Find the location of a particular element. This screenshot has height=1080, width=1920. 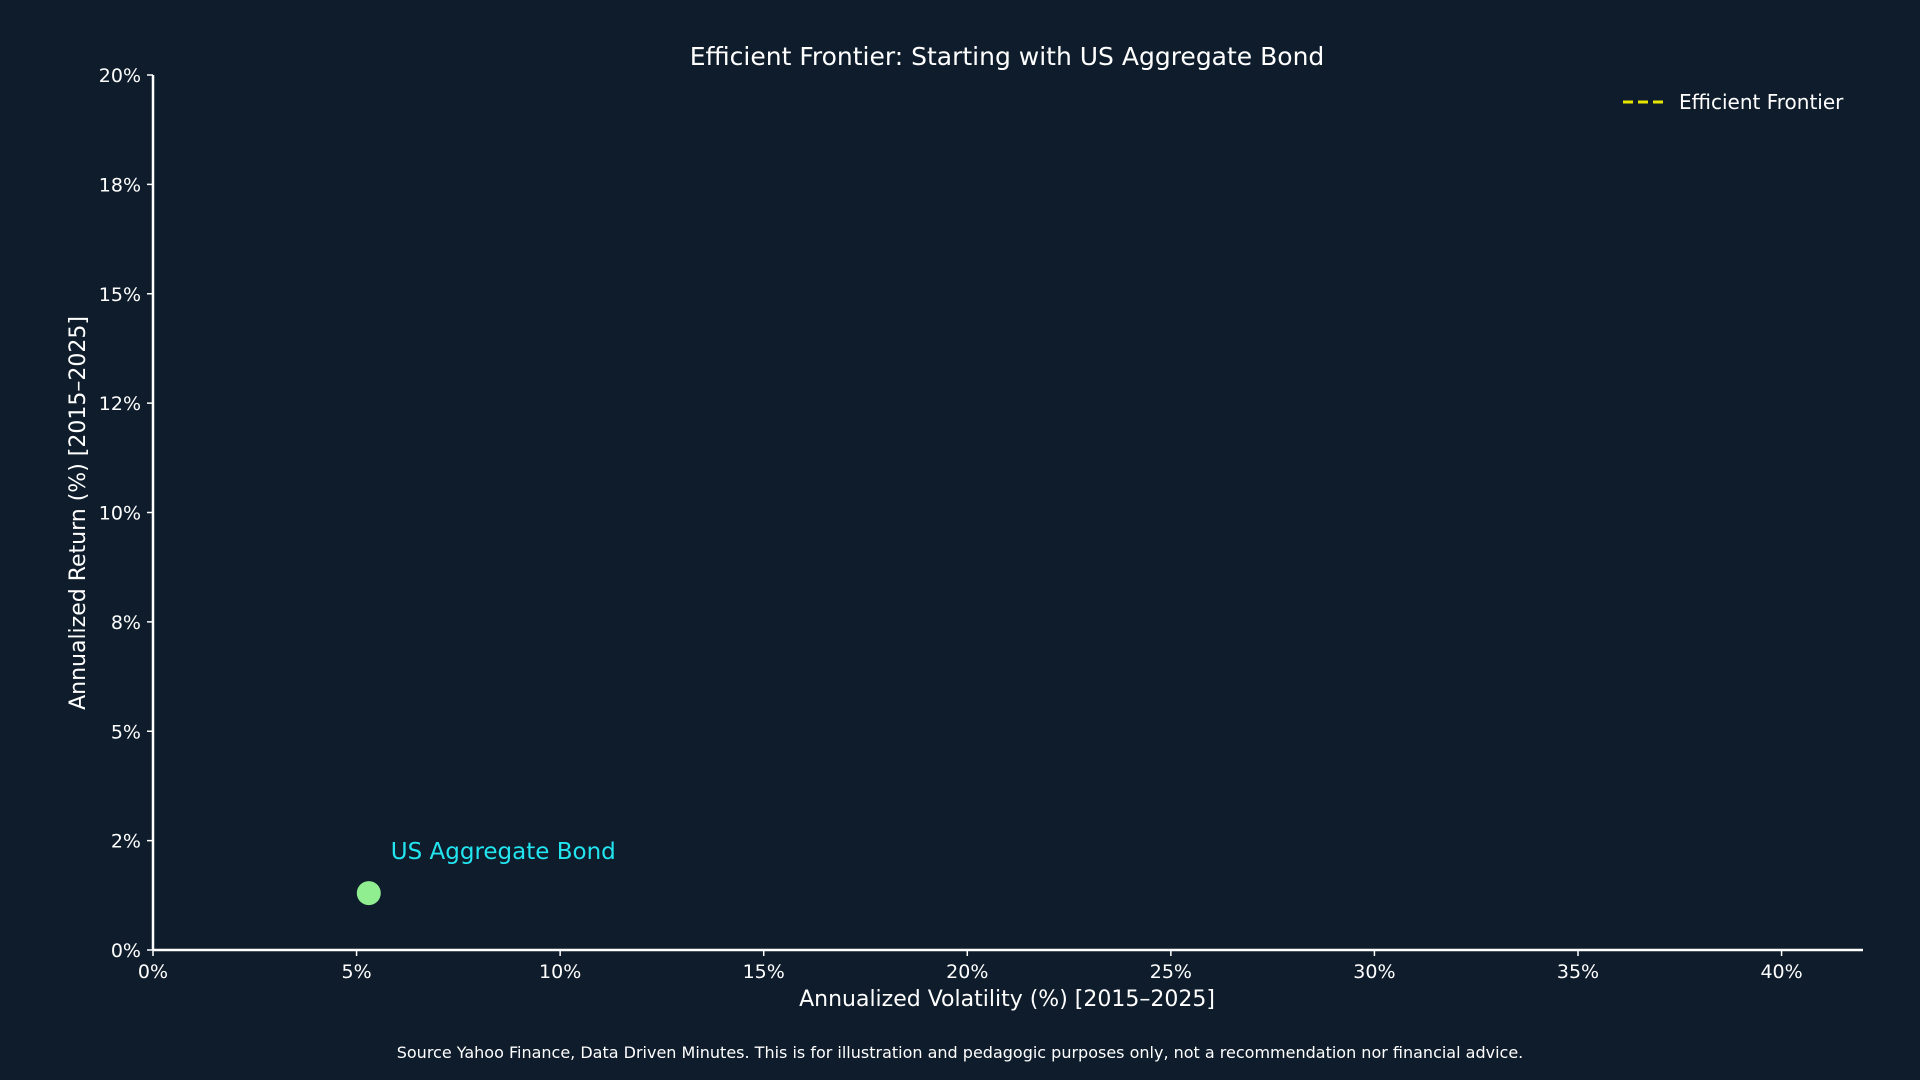

y-tick-label: 20% is located at coordinates (120, 76).